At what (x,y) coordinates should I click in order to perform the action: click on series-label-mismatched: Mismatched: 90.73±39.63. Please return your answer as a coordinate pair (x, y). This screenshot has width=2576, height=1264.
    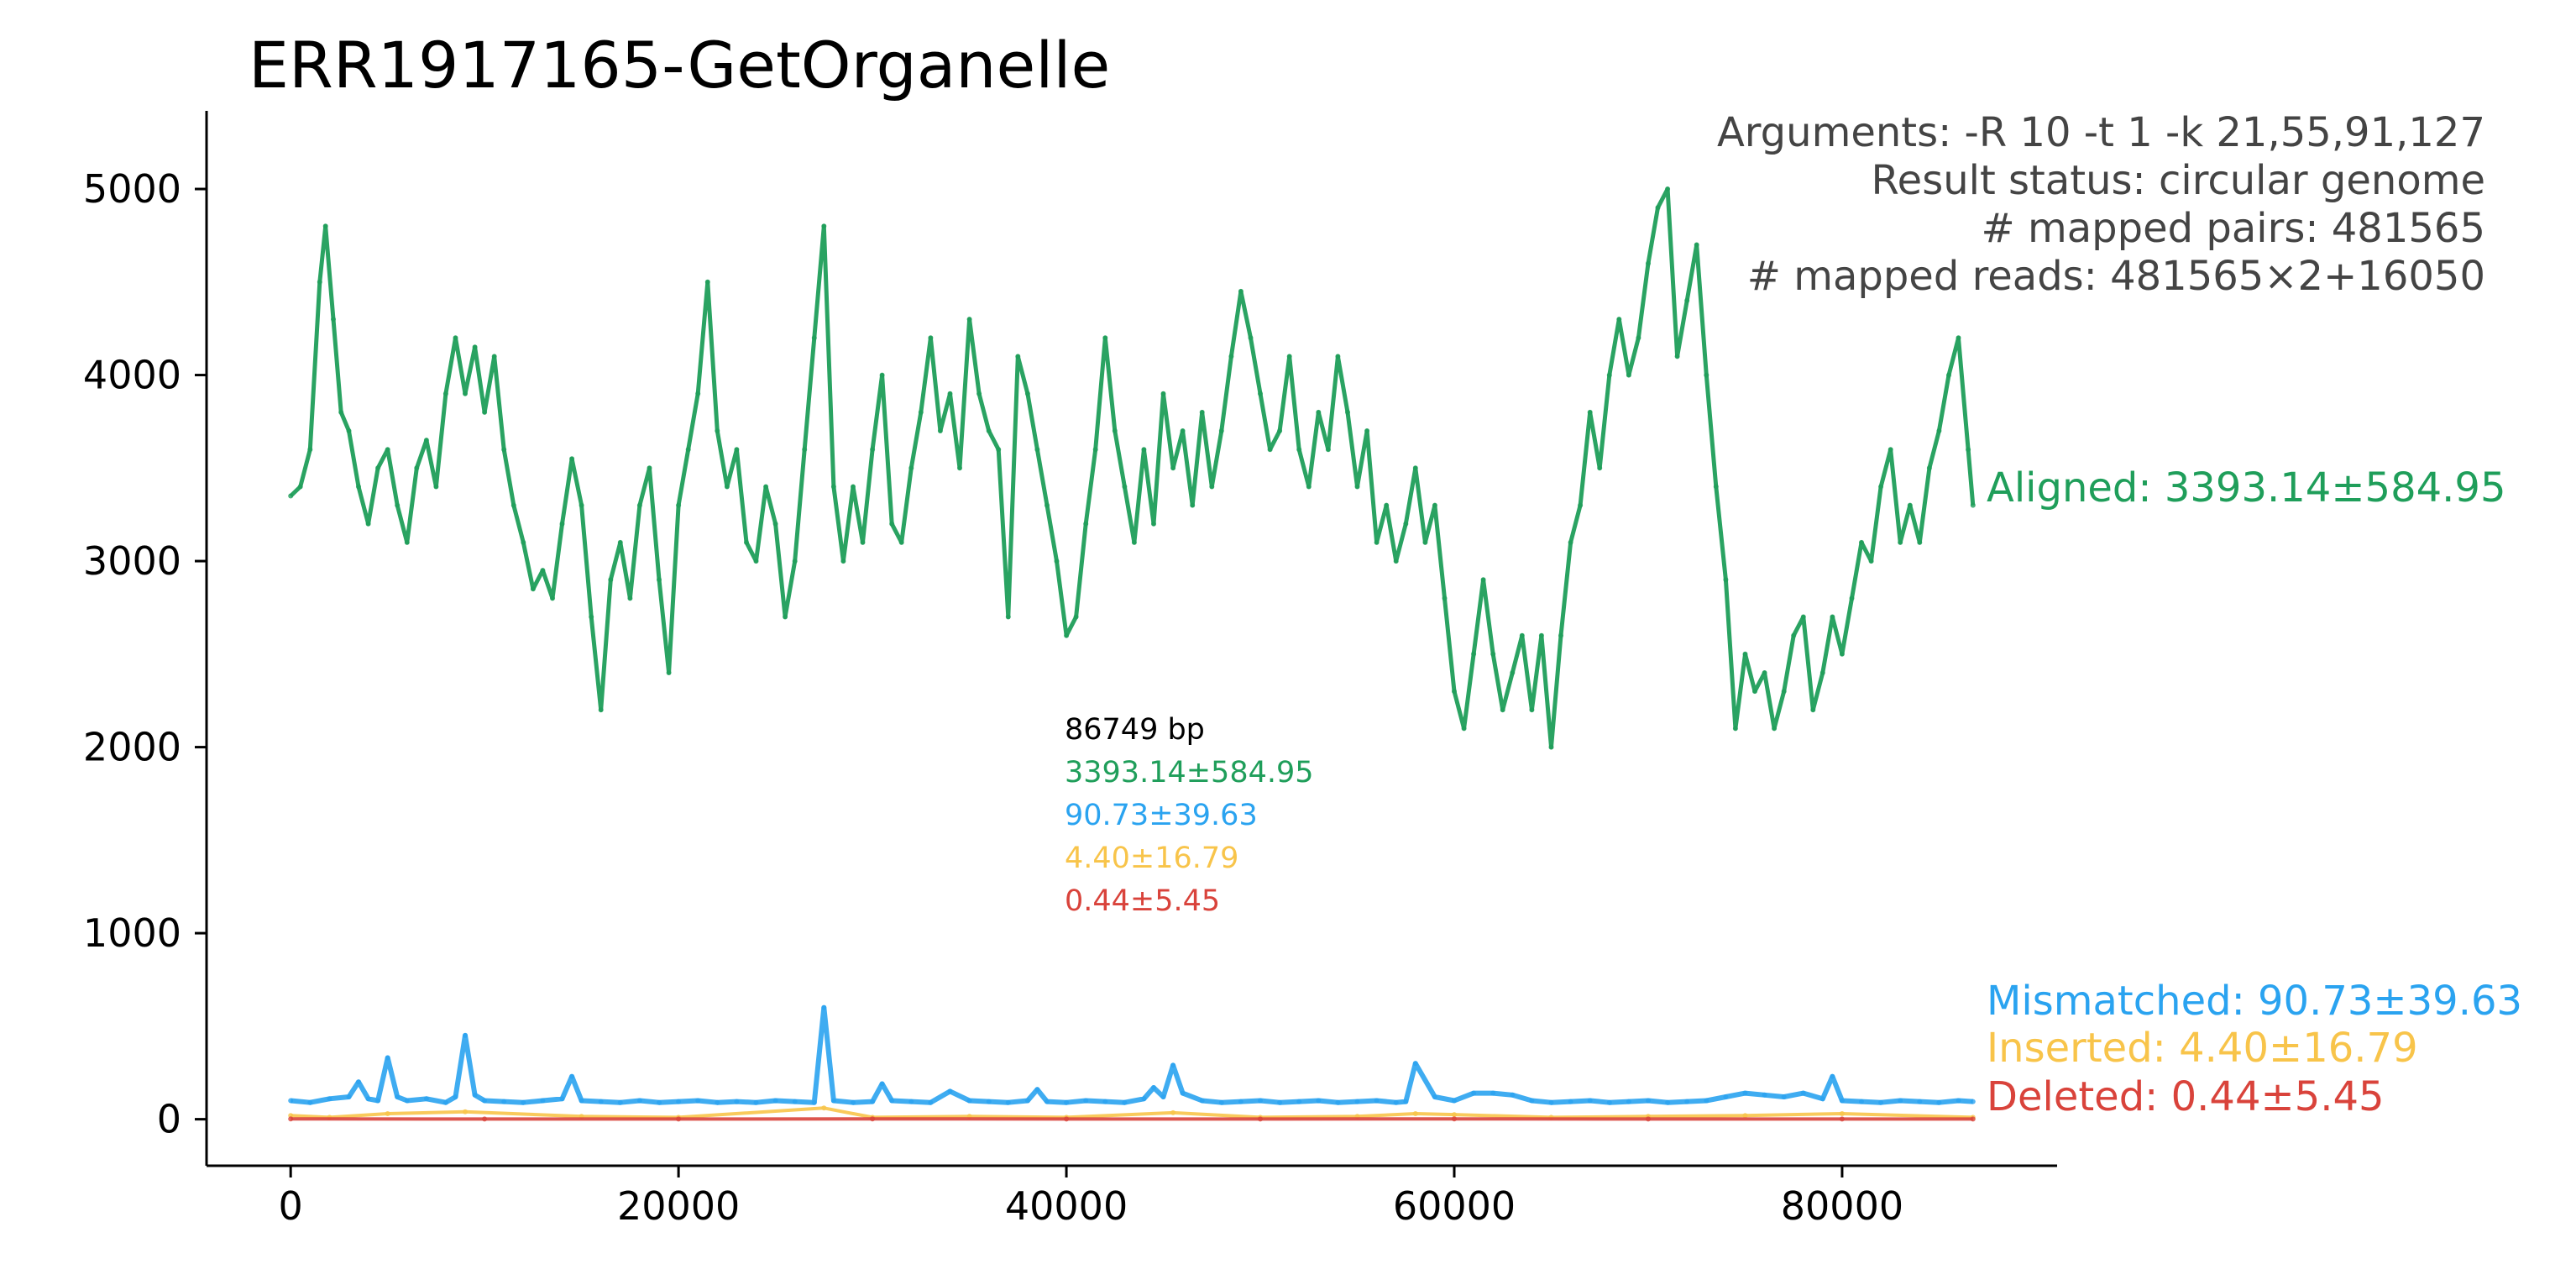
    Looking at the image, I should click on (2255, 1001).